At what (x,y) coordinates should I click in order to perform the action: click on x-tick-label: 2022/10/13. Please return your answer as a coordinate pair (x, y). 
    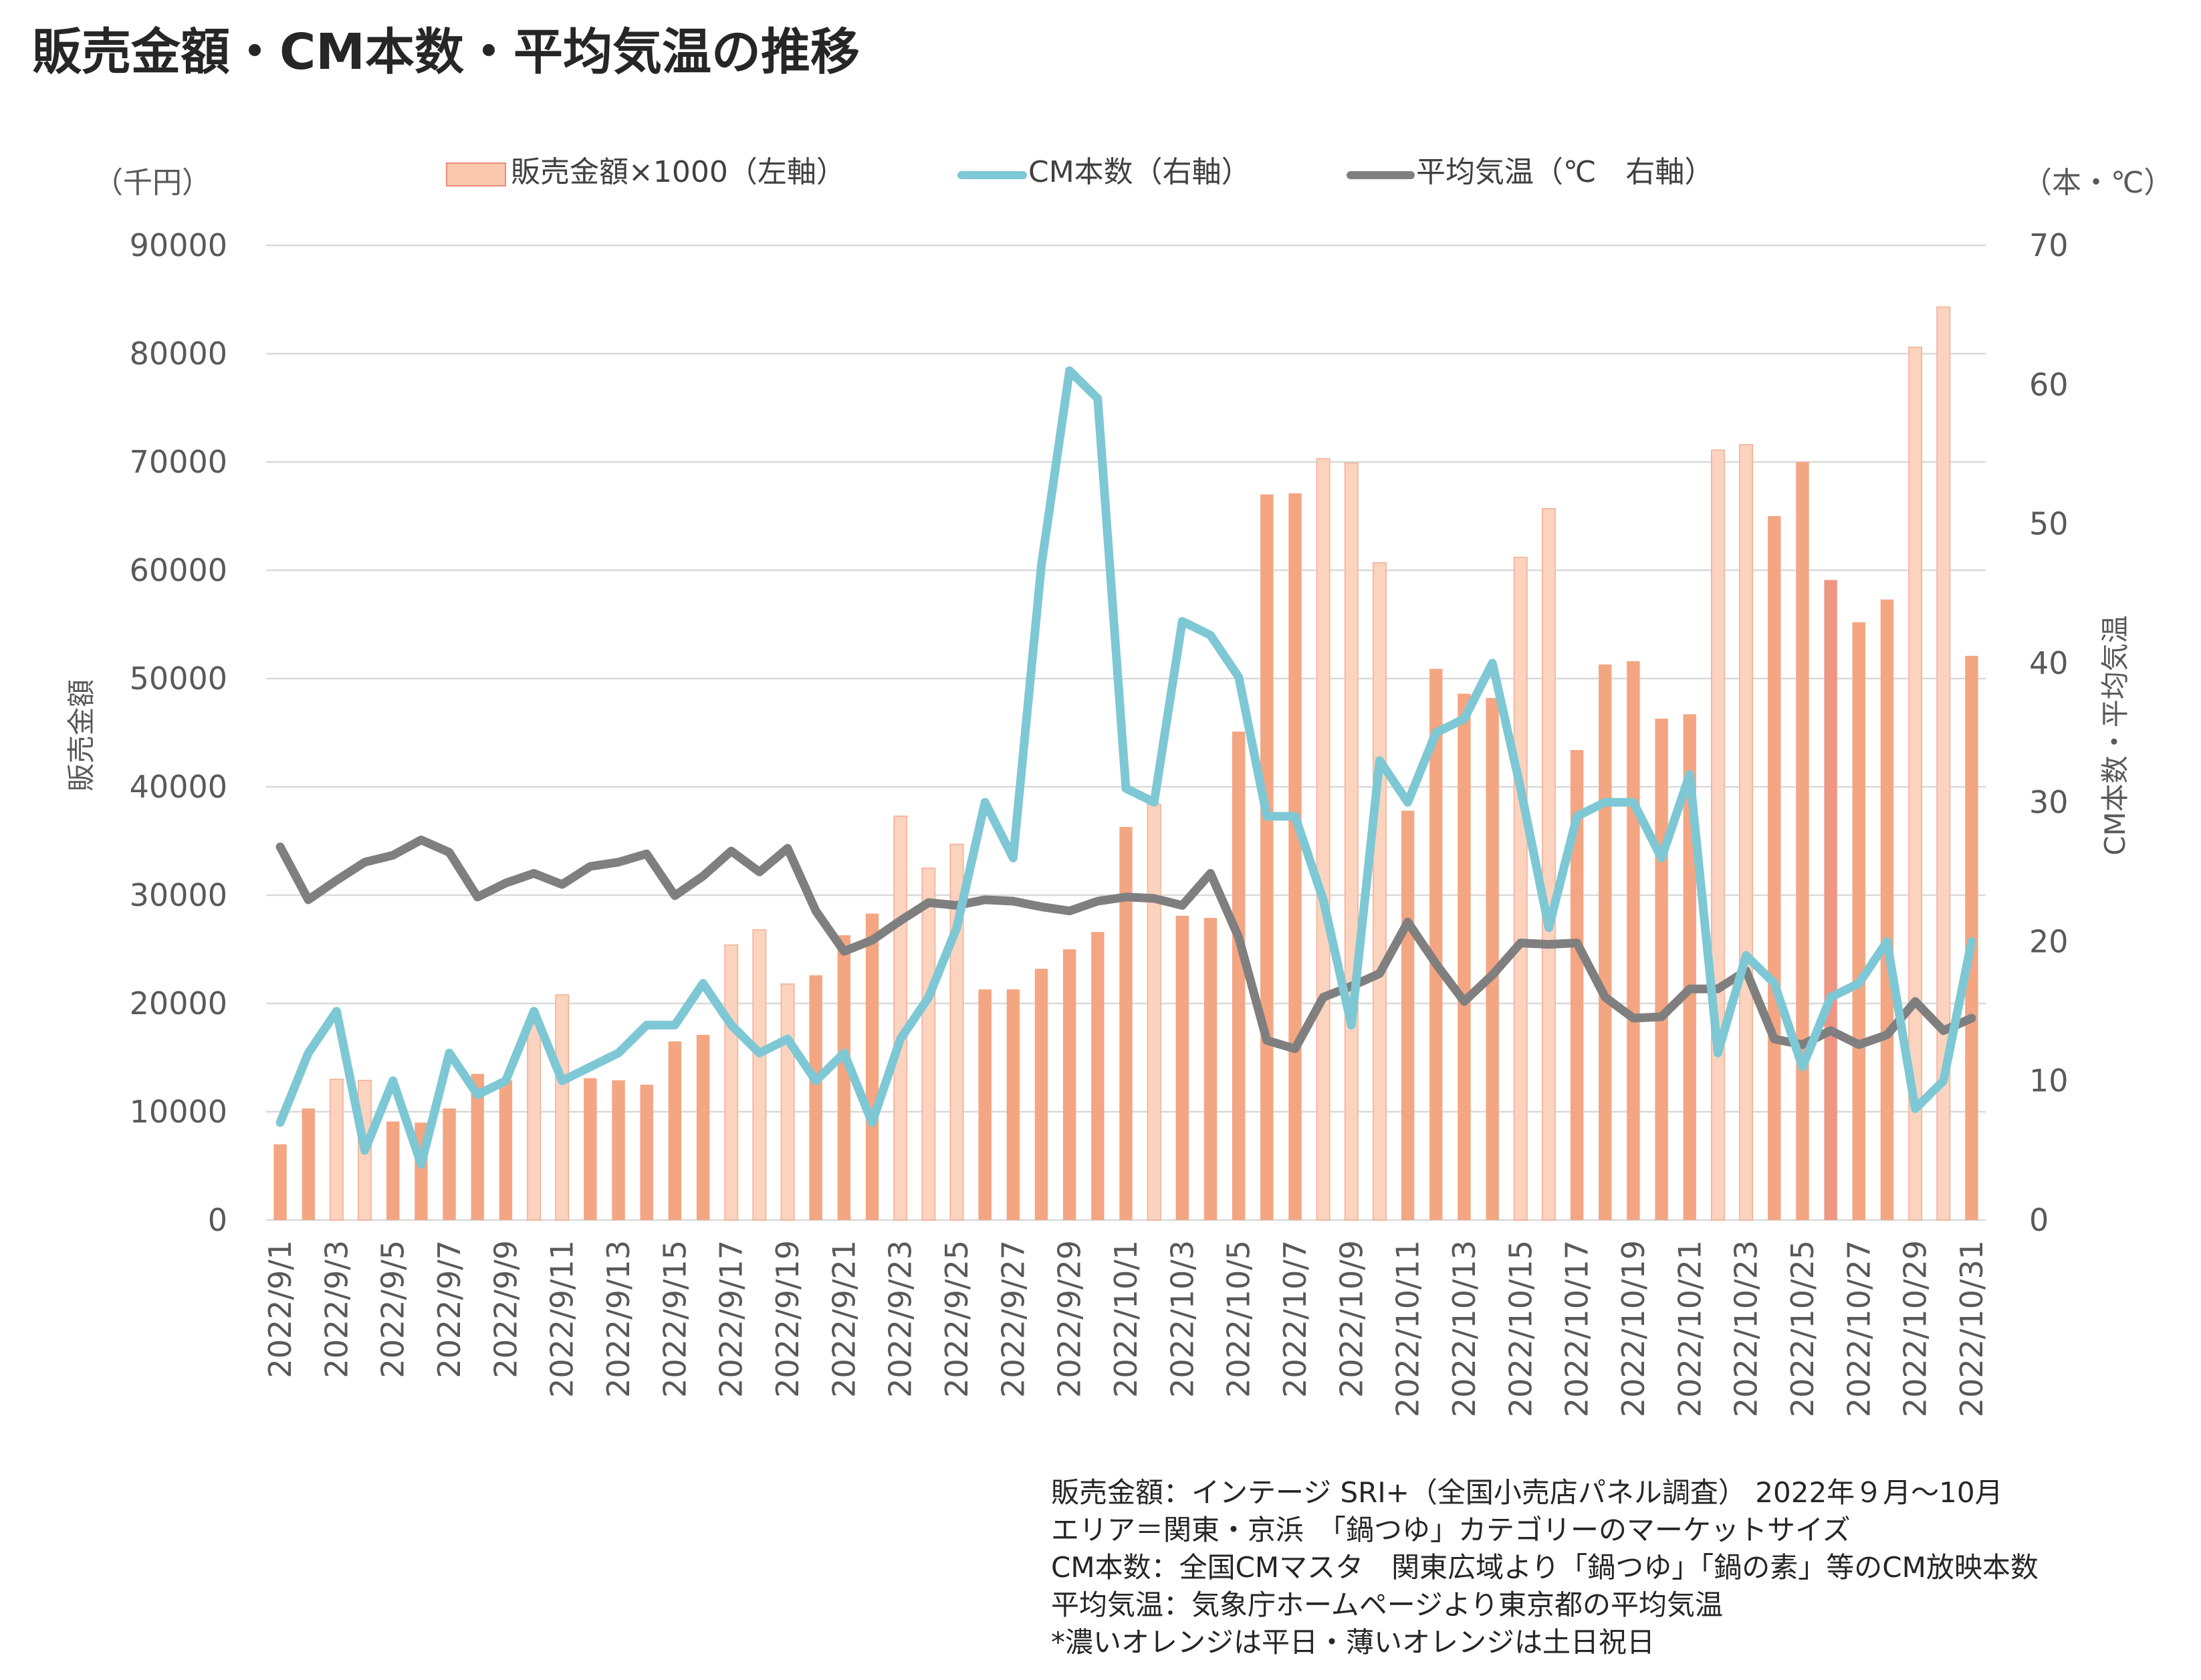
    Looking at the image, I should click on (1464, 1328).